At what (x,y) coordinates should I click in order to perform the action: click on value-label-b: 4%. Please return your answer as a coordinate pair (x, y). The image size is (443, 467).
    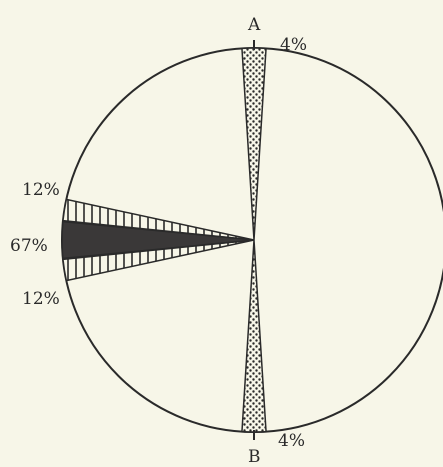
    Looking at the image, I should click on (291, 441).